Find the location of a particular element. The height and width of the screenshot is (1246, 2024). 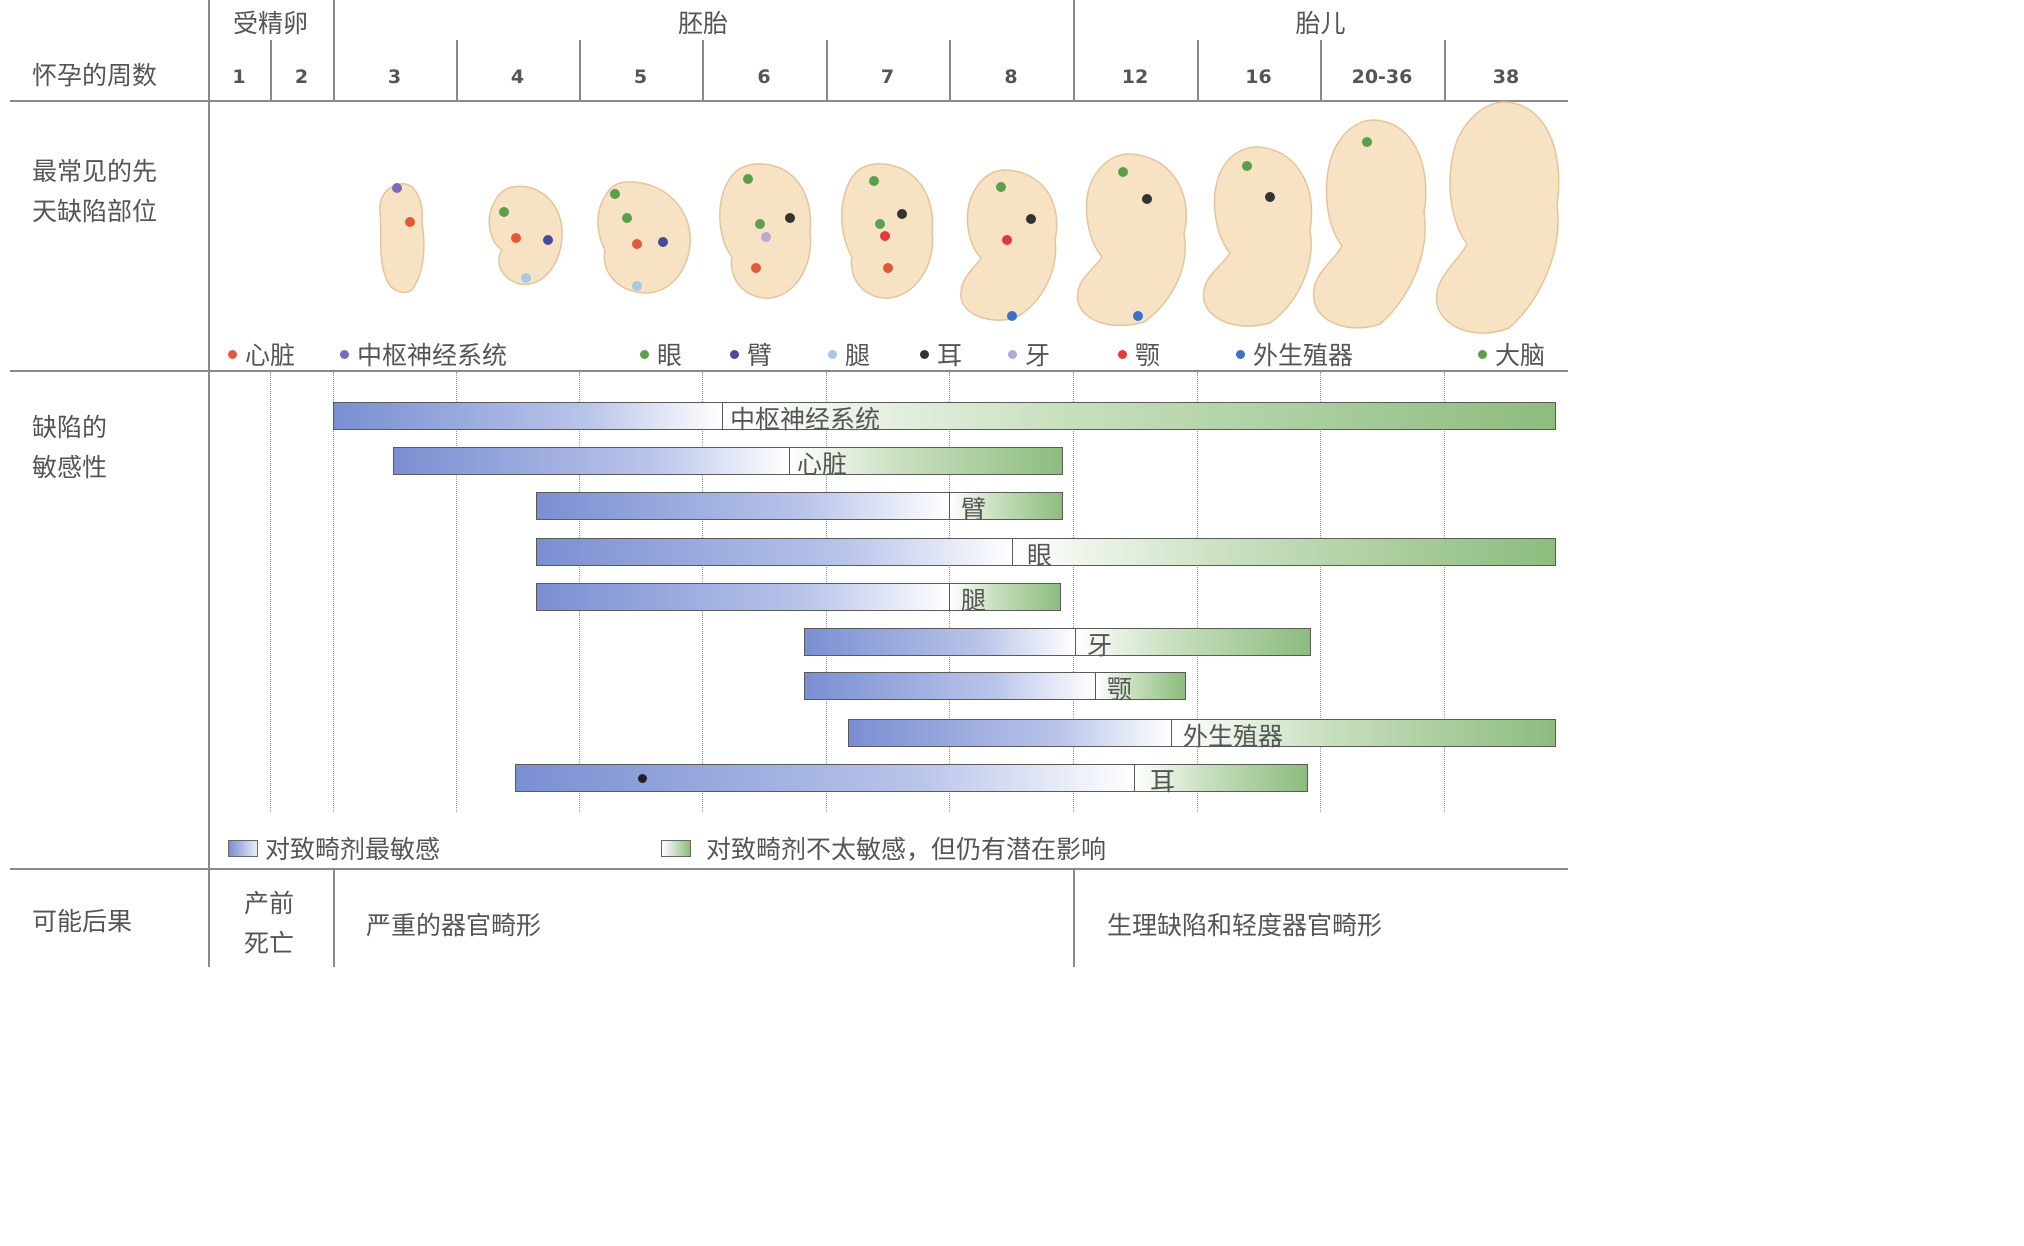

sensitivity-bar-palate: 颚 is located at coordinates (995, 688).